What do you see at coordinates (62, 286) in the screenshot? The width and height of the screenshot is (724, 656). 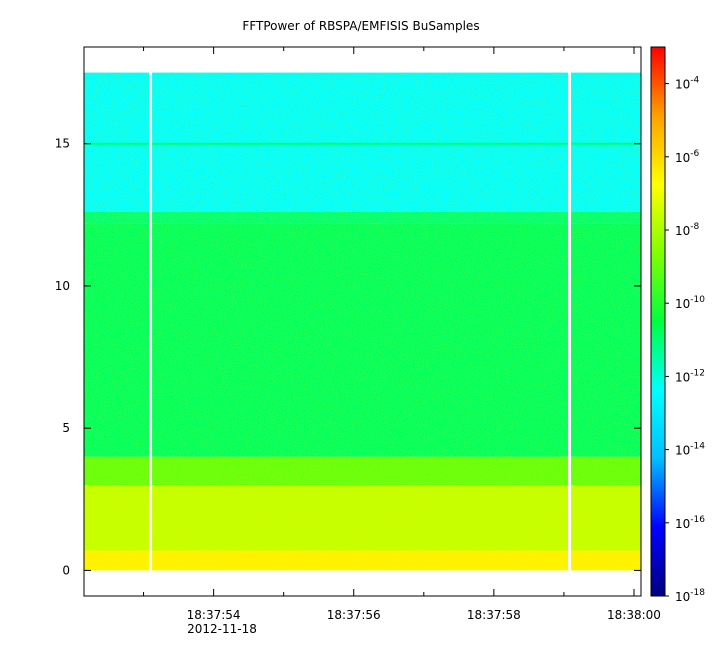 I see `y-tick-label: 10` at bounding box center [62, 286].